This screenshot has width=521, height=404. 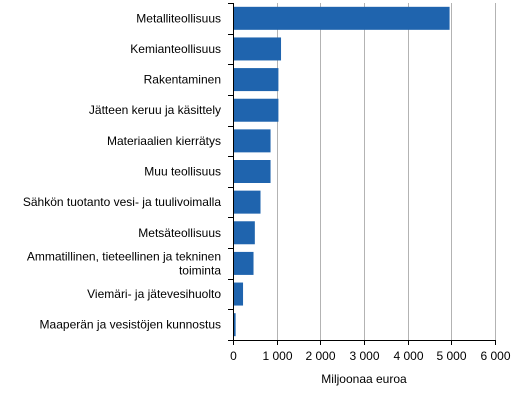 I want to click on x-tick-label: 1 000, so click(x=277, y=356).